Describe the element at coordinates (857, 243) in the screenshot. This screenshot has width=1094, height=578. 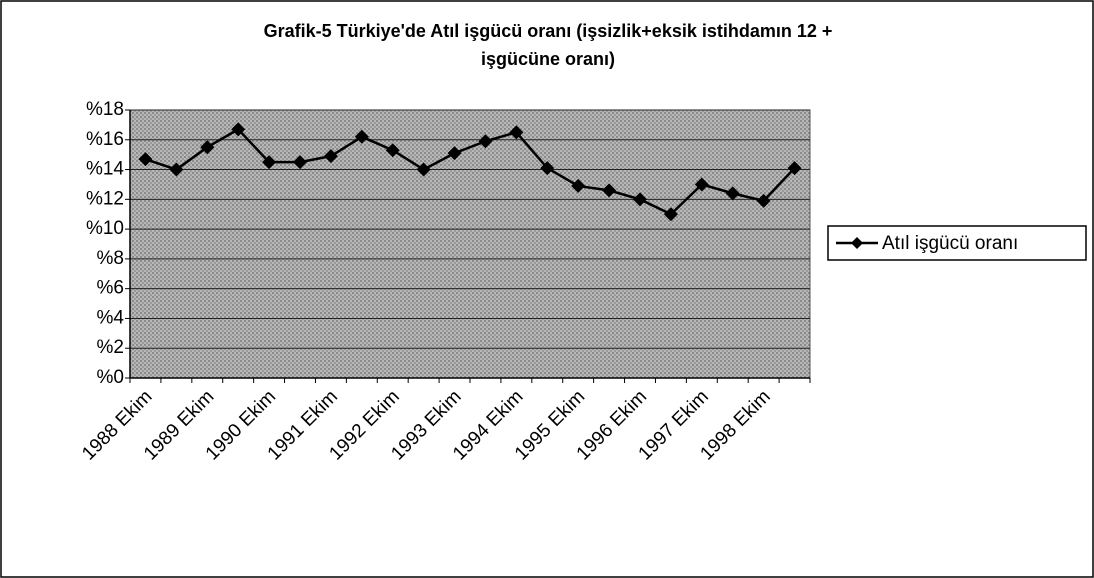
I see `legend-marker` at that location.